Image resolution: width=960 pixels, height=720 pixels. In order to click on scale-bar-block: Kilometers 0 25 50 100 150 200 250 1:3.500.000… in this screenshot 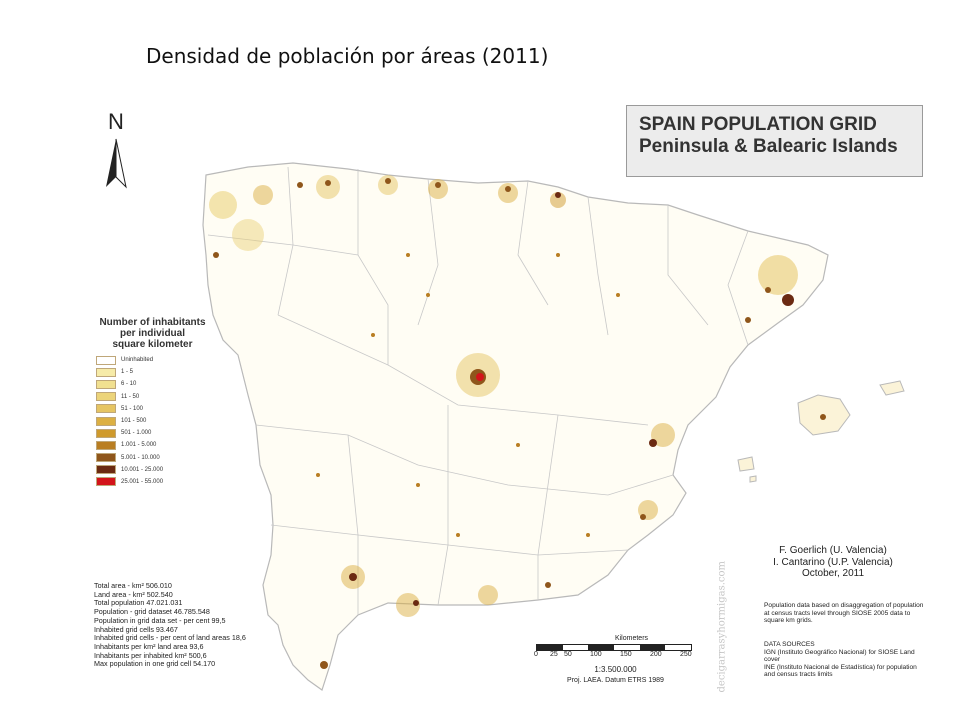, I will do `click(615, 659)`.